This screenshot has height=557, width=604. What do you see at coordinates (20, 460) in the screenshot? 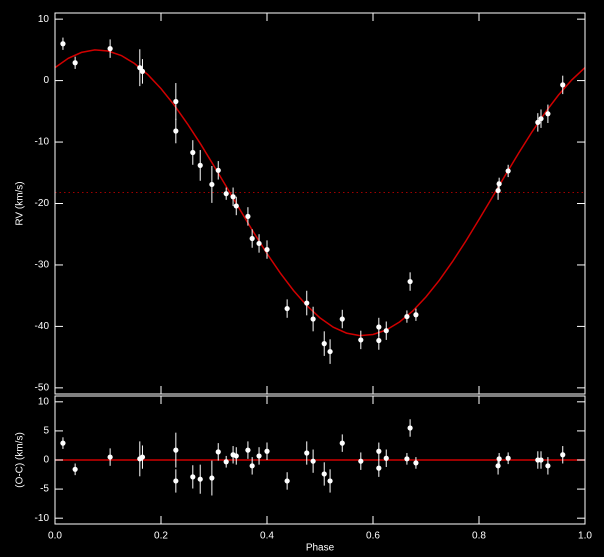
I see `y-axis-title: (O-C) (km/s)` at bounding box center [20, 460].